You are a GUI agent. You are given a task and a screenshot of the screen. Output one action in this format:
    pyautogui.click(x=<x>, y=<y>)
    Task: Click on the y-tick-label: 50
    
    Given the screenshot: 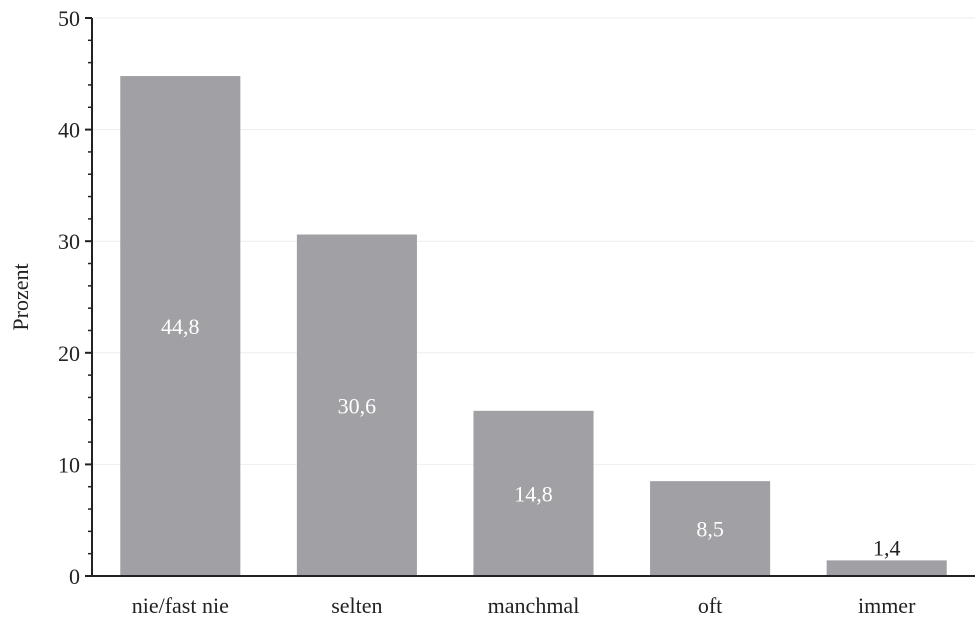 What is the action you would take?
    pyautogui.click(x=69, y=18)
    